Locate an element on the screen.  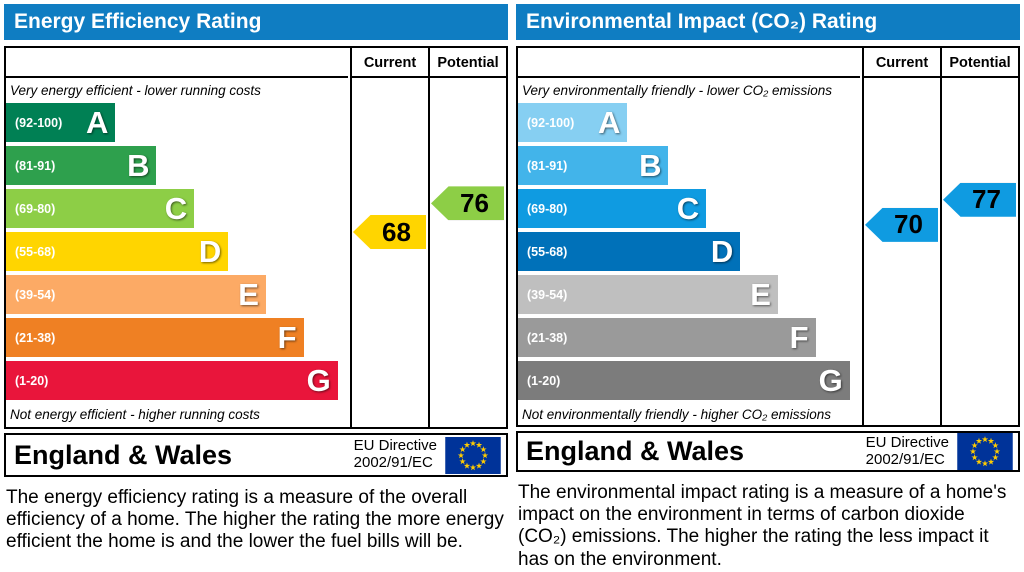
current-column: Current 68 is located at coordinates (389, 237).